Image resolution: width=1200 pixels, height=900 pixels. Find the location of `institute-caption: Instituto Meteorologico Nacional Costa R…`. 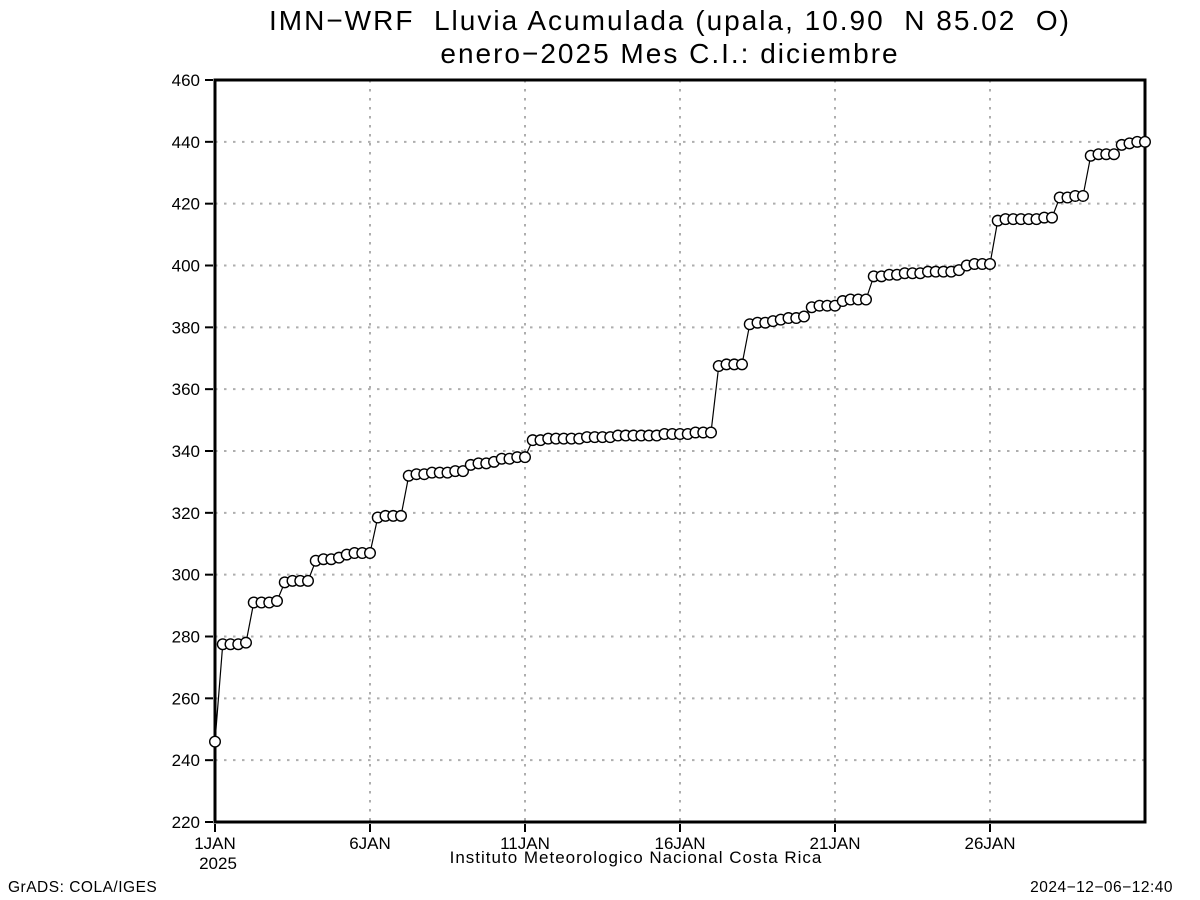

institute-caption: Instituto Meteorologico Nacional Costa R… is located at coordinates (636, 857).